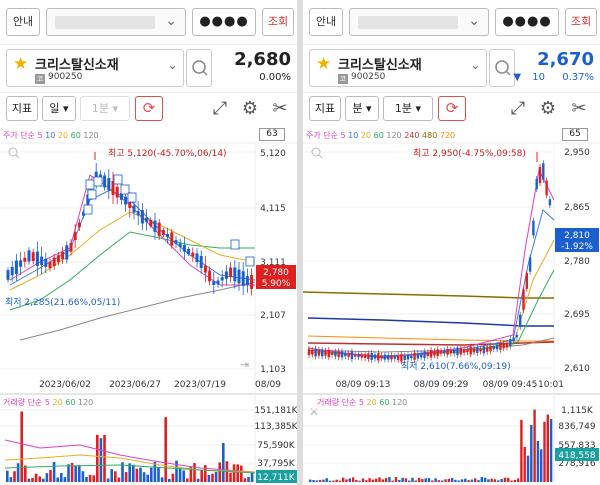 Image resolution: width=600 pixels, height=485 pixels. What do you see at coordinates (244, 364) in the screenshot?
I see `scroll-arrow-icon: ⇥` at bounding box center [244, 364].